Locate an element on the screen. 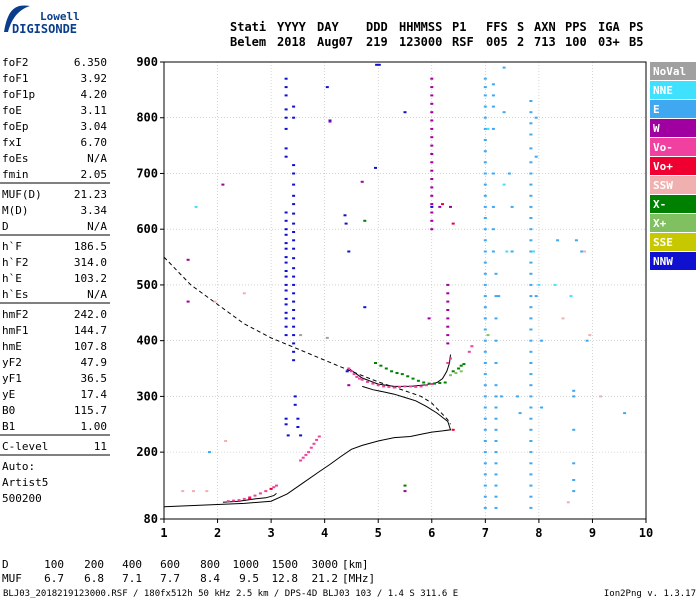 This screenshot has width=700, height=600. param-label: B0 is located at coordinates (8, 410).